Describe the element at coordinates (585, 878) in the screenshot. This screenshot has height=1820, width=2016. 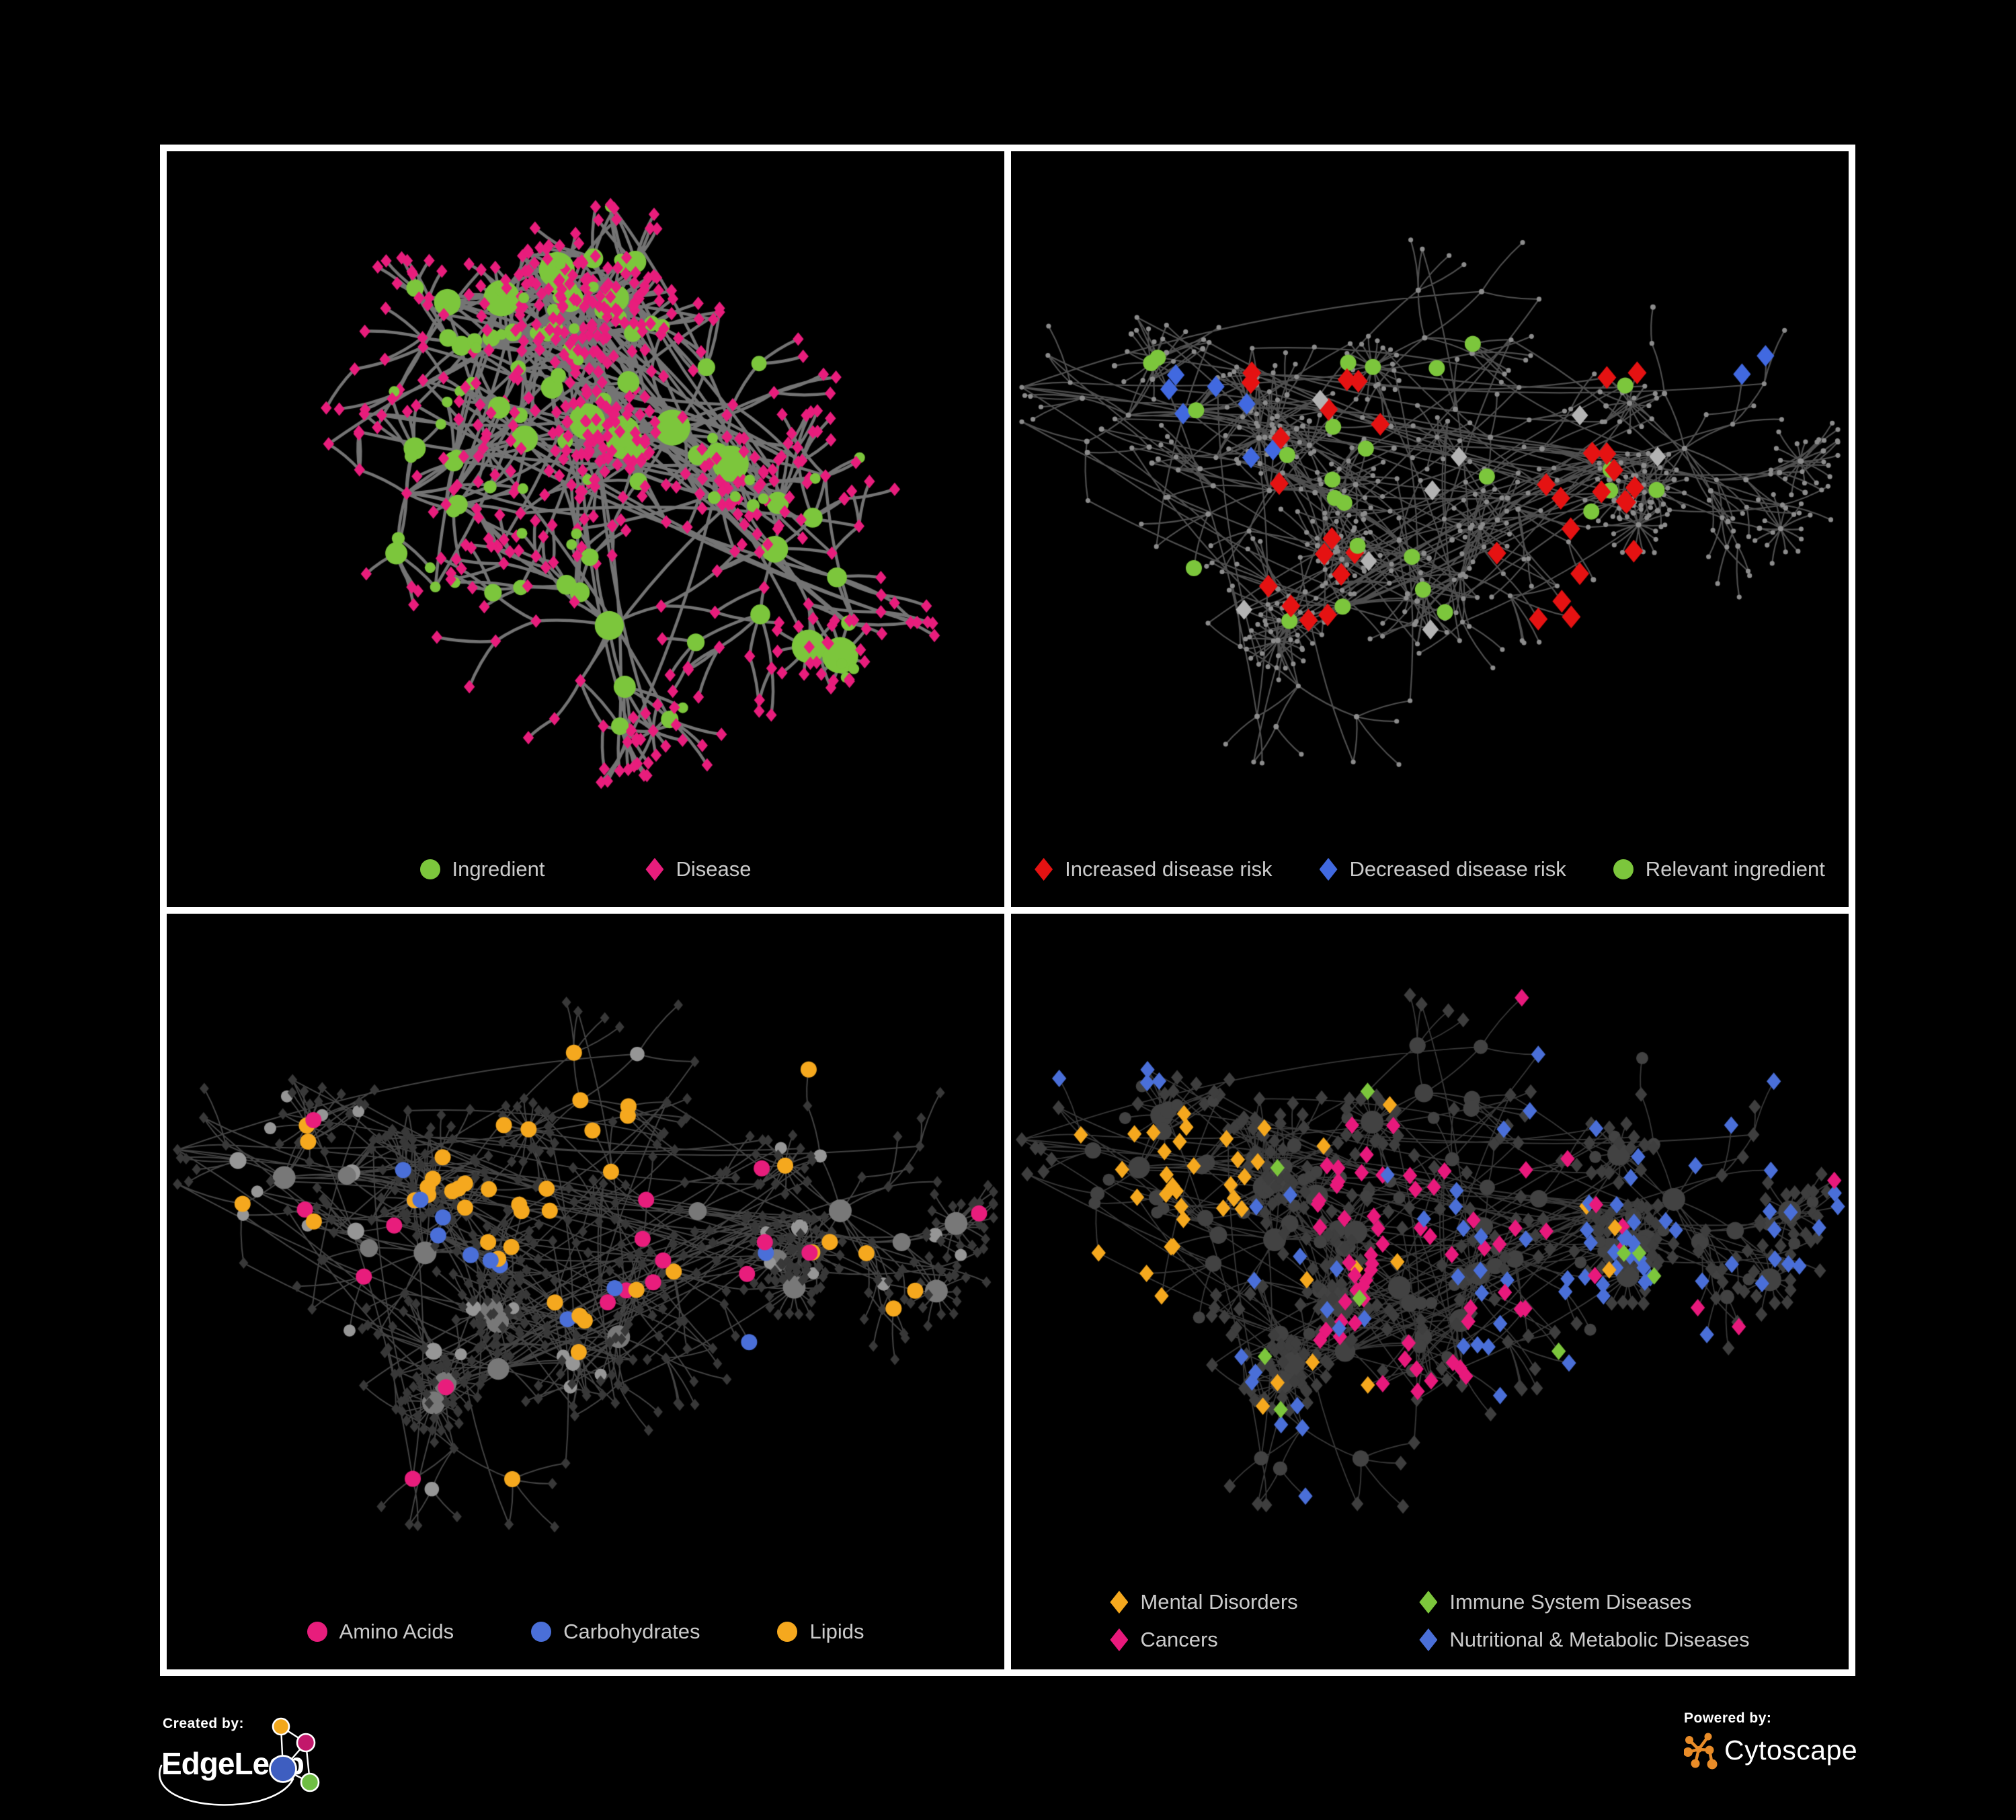
I see `ingredient-disease-legend: Ingredient Disease` at that location.